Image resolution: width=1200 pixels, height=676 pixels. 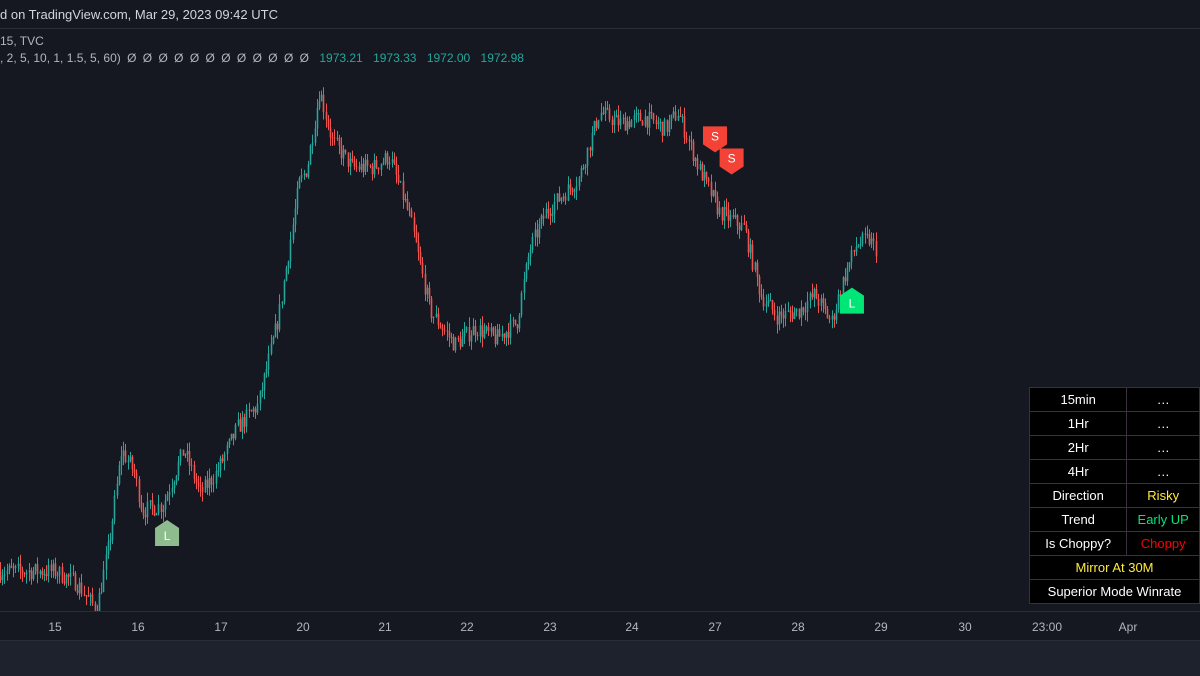 What do you see at coordinates (1078, 423) in the screenshot?
I see `row-label: 1Hr` at bounding box center [1078, 423].